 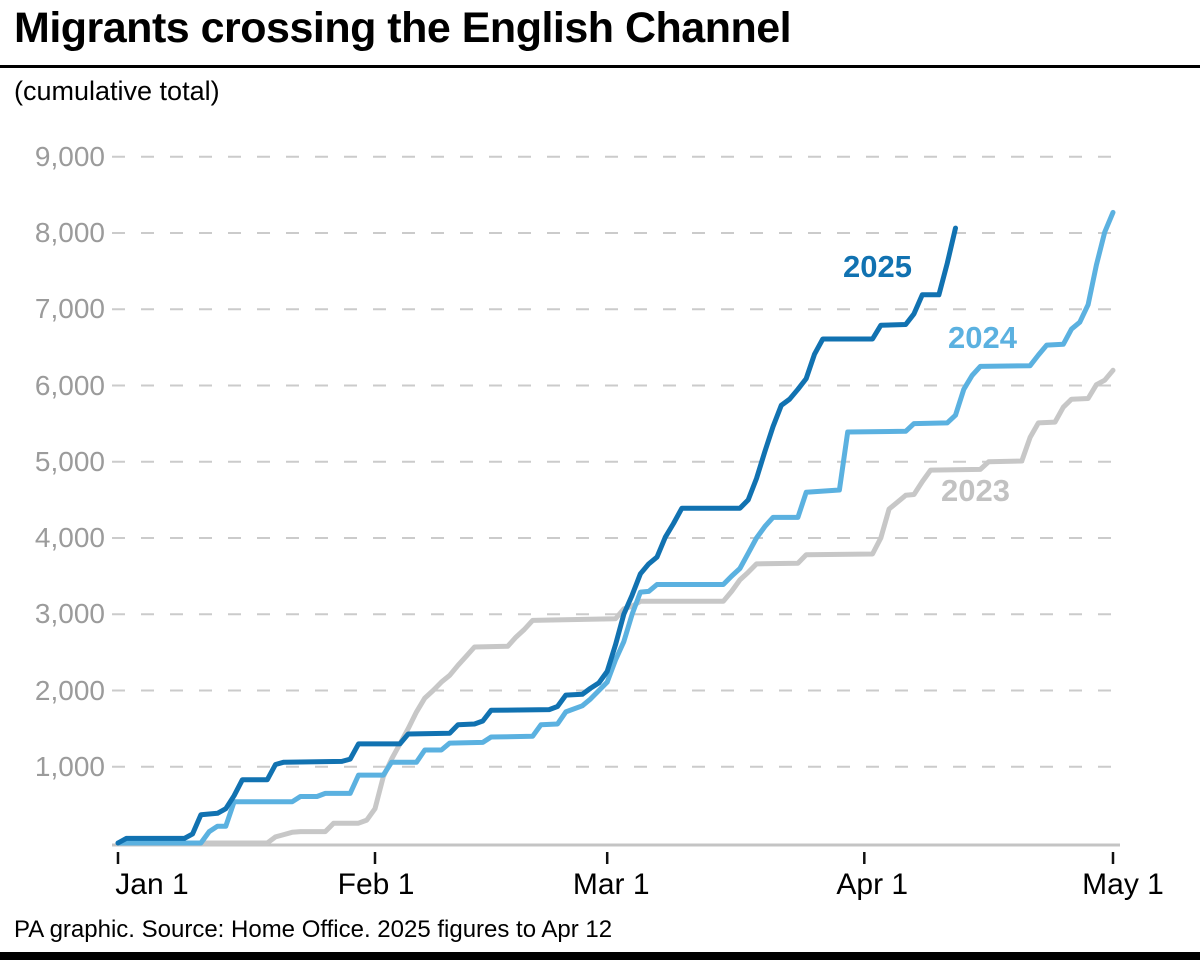 I want to click on y-axis-tick-label: 1,000, so click(x=69, y=766).